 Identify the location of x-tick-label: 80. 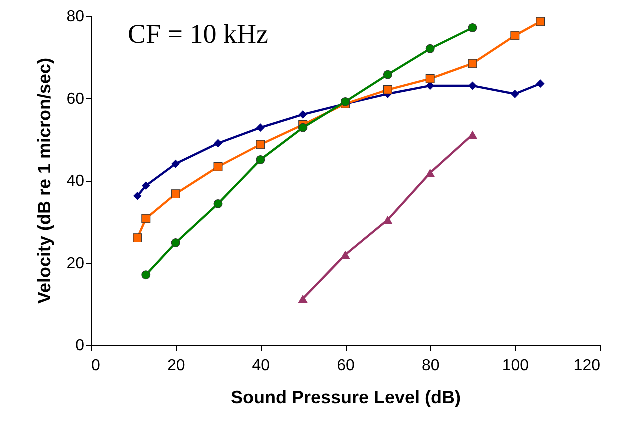
(431, 366).